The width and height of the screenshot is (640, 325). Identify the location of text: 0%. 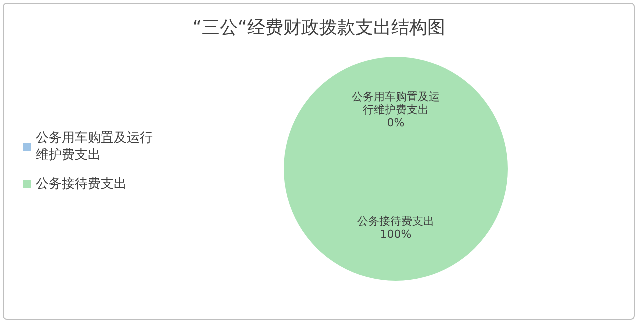
(396, 123).